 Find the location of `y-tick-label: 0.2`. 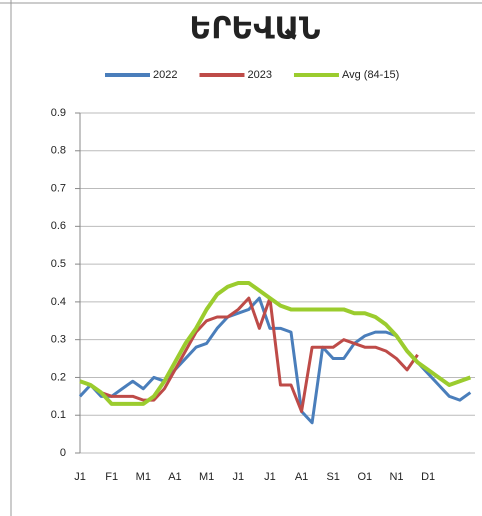

y-tick-label: 0.2 is located at coordinates (58, 377).